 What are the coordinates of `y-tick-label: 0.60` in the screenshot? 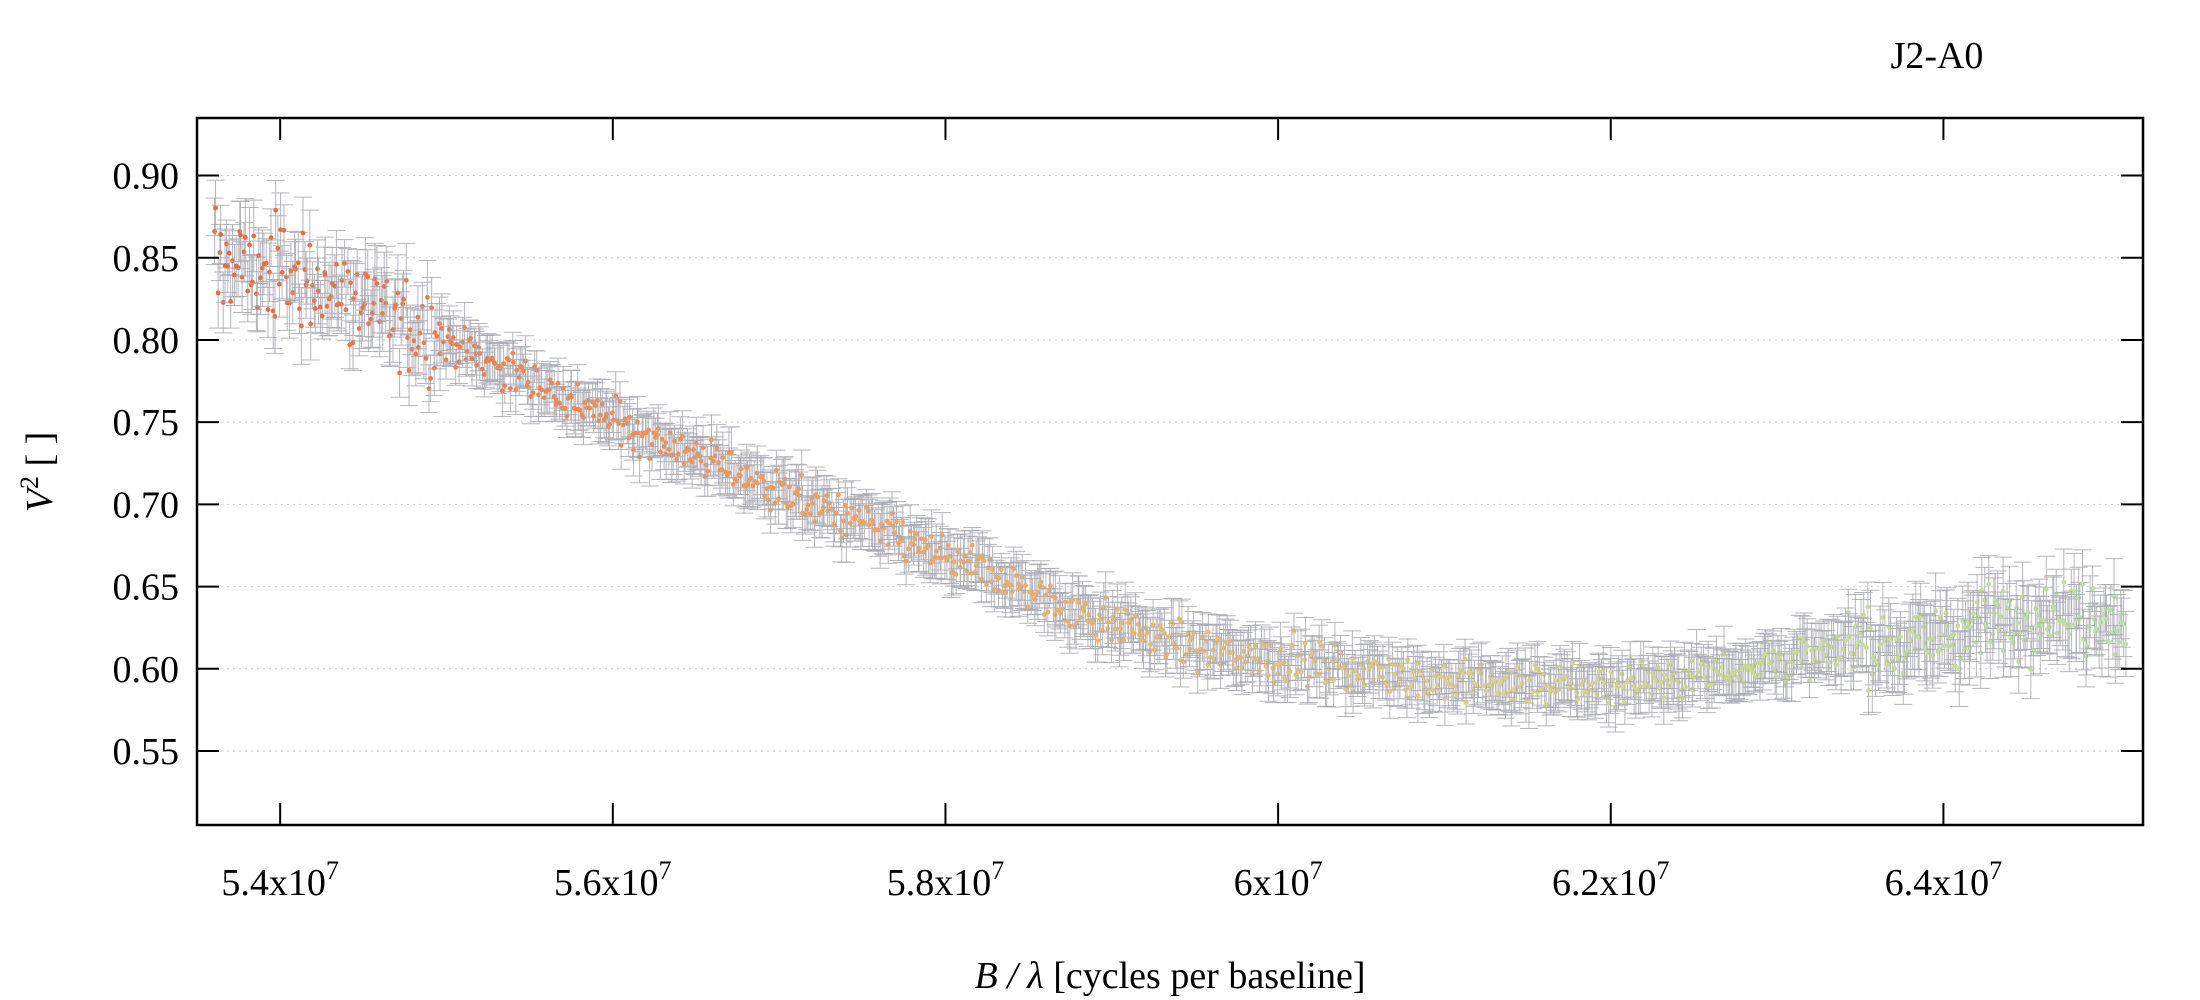 It's located at (146, 670).